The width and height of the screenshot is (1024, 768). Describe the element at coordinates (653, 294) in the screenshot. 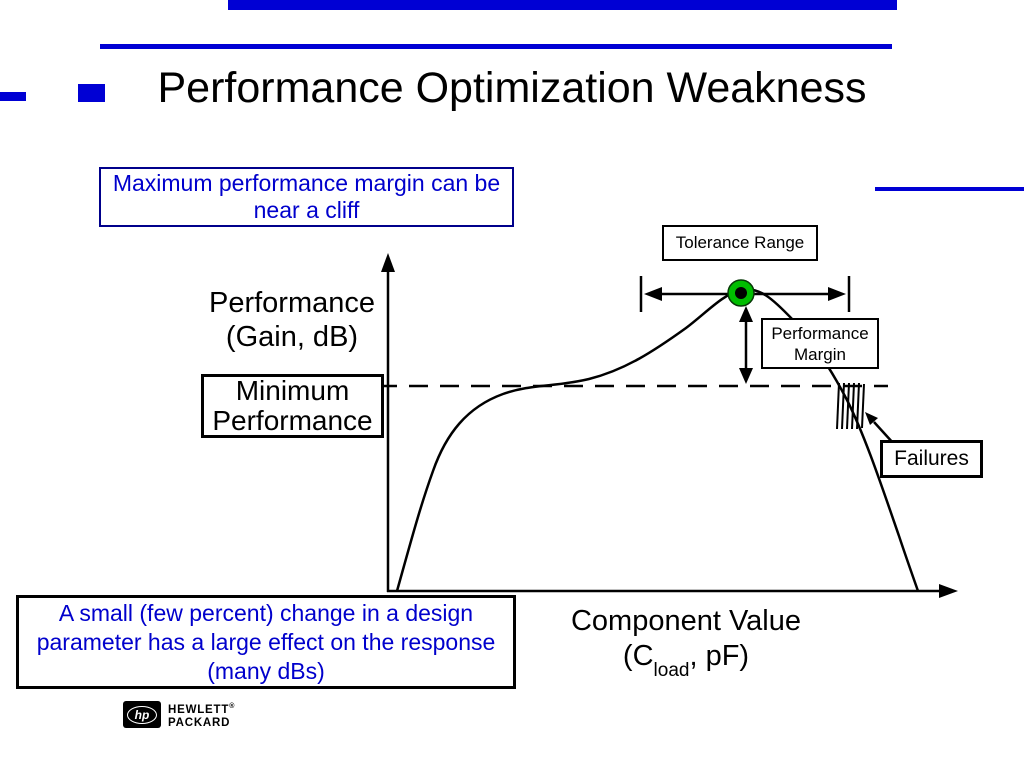

I see `tolerance-arrowhead-left` at that location.